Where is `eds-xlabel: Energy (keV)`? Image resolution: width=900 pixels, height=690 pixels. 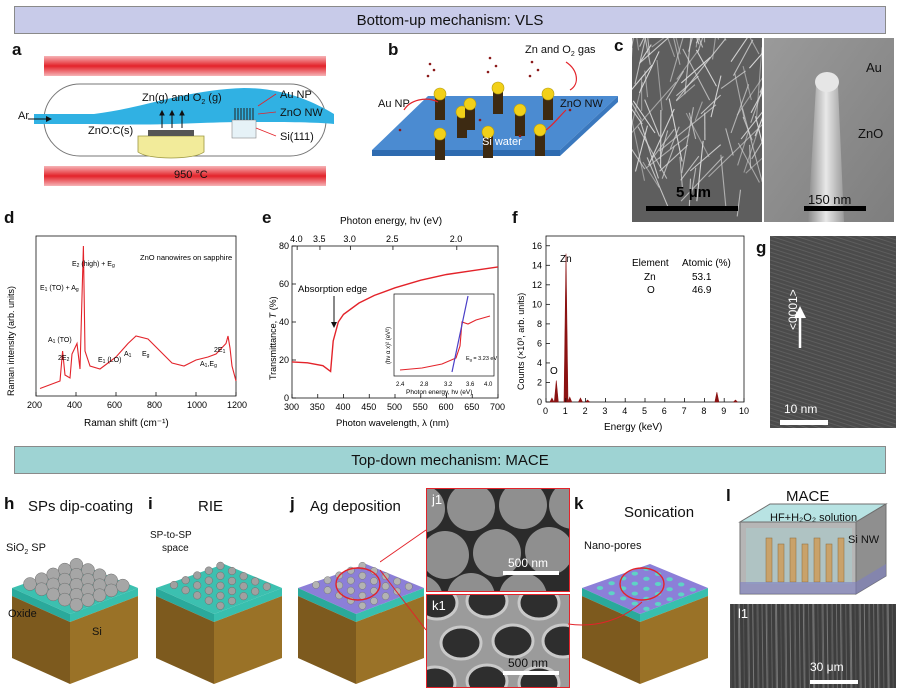
eds-xlabel: Energy (keV) is located at coordinates (633, 427).